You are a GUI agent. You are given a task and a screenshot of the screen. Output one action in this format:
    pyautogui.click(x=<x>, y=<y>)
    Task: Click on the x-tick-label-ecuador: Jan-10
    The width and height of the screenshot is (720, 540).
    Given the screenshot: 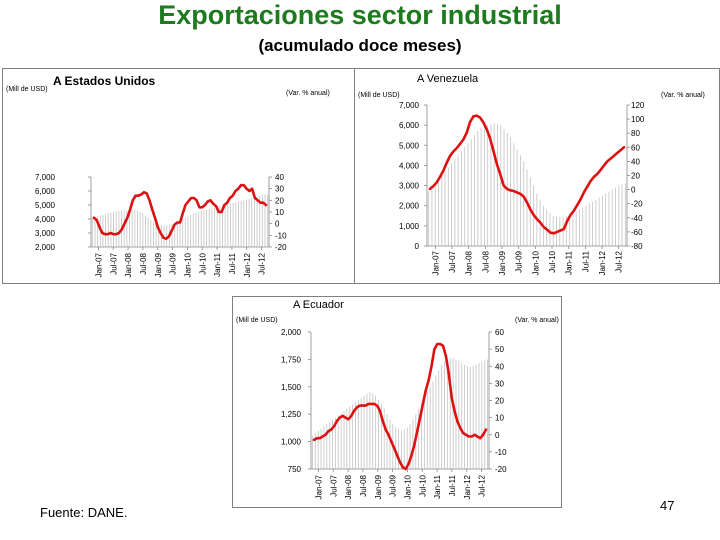 What is the action you would take?
    pyautogui.click(x=407, y=486)
    